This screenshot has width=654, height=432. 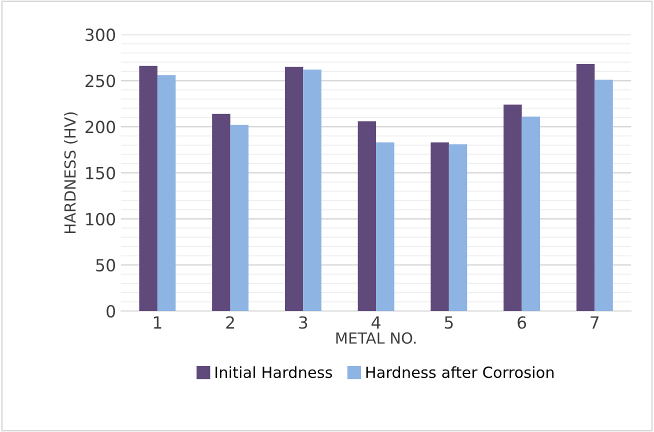 What do you see at coordinates (460, 372) in the screenshot?
I see `legend-label: Hardness after Corrosion` at bounding box center [460, 372].